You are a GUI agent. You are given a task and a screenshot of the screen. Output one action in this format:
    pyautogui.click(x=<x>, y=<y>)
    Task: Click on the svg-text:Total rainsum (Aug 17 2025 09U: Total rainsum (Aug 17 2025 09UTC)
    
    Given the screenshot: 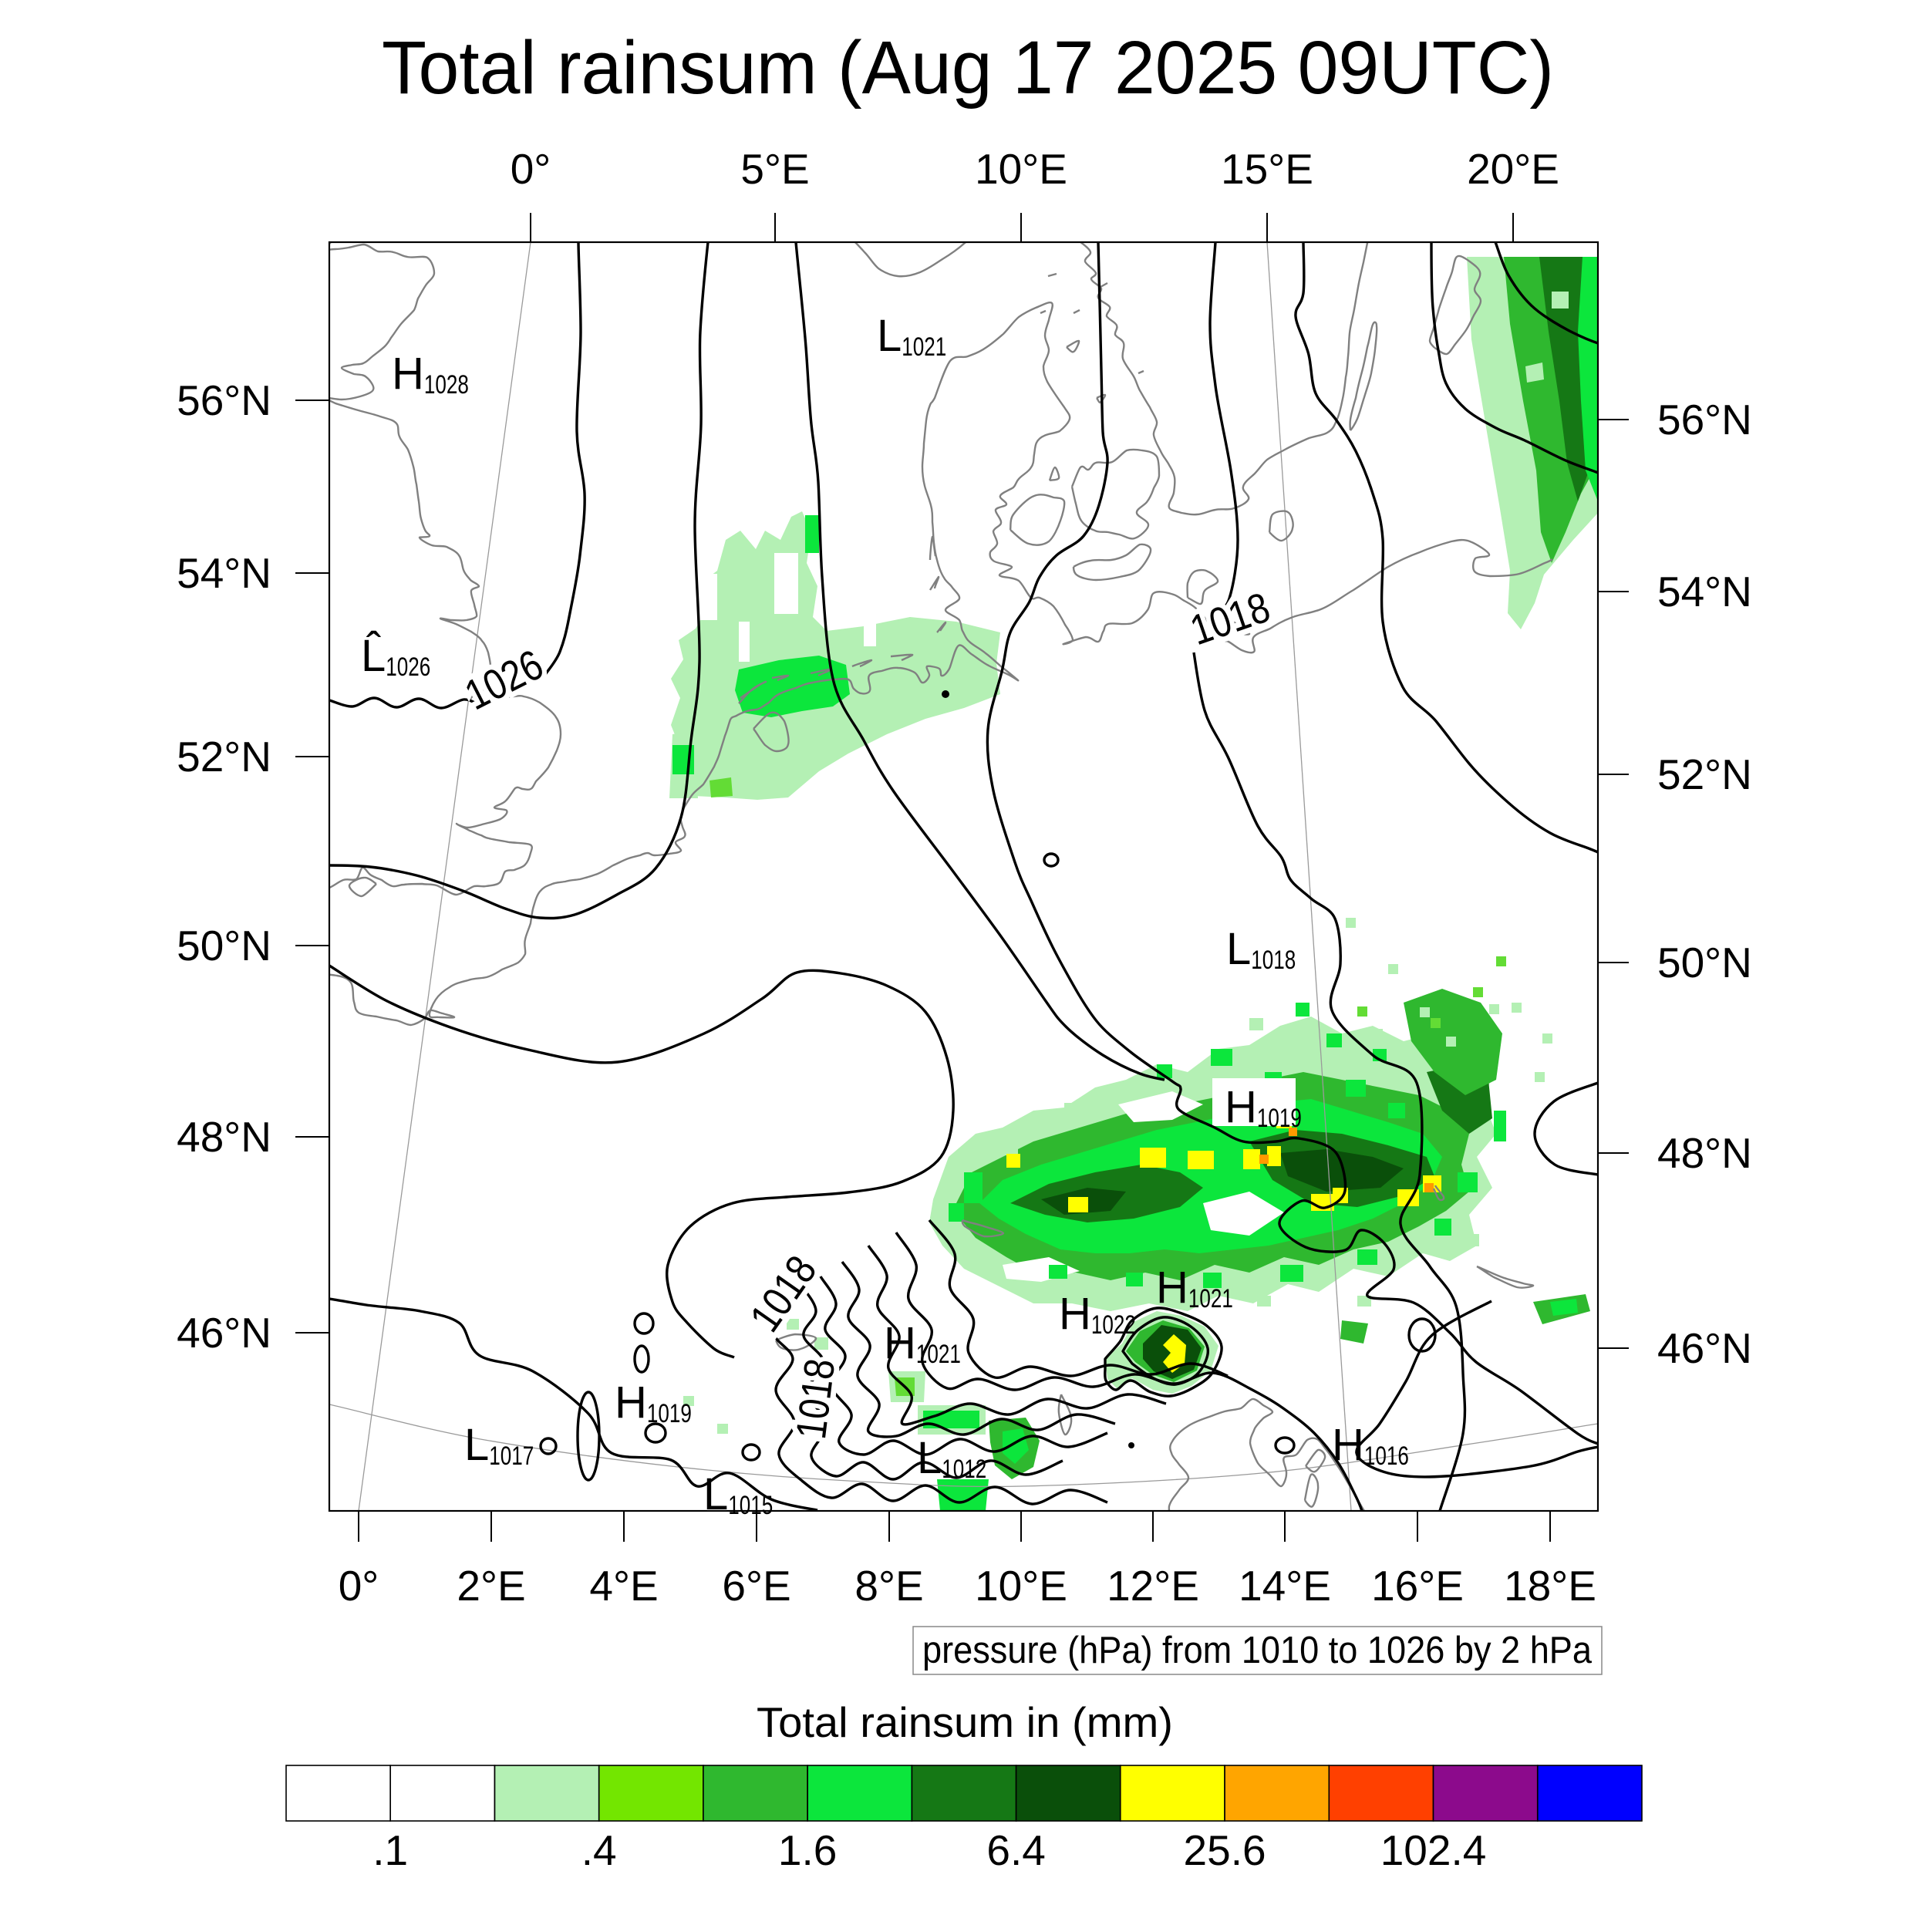 What is the action you would take?
    pyautogui.click(x=968, y=67)
    